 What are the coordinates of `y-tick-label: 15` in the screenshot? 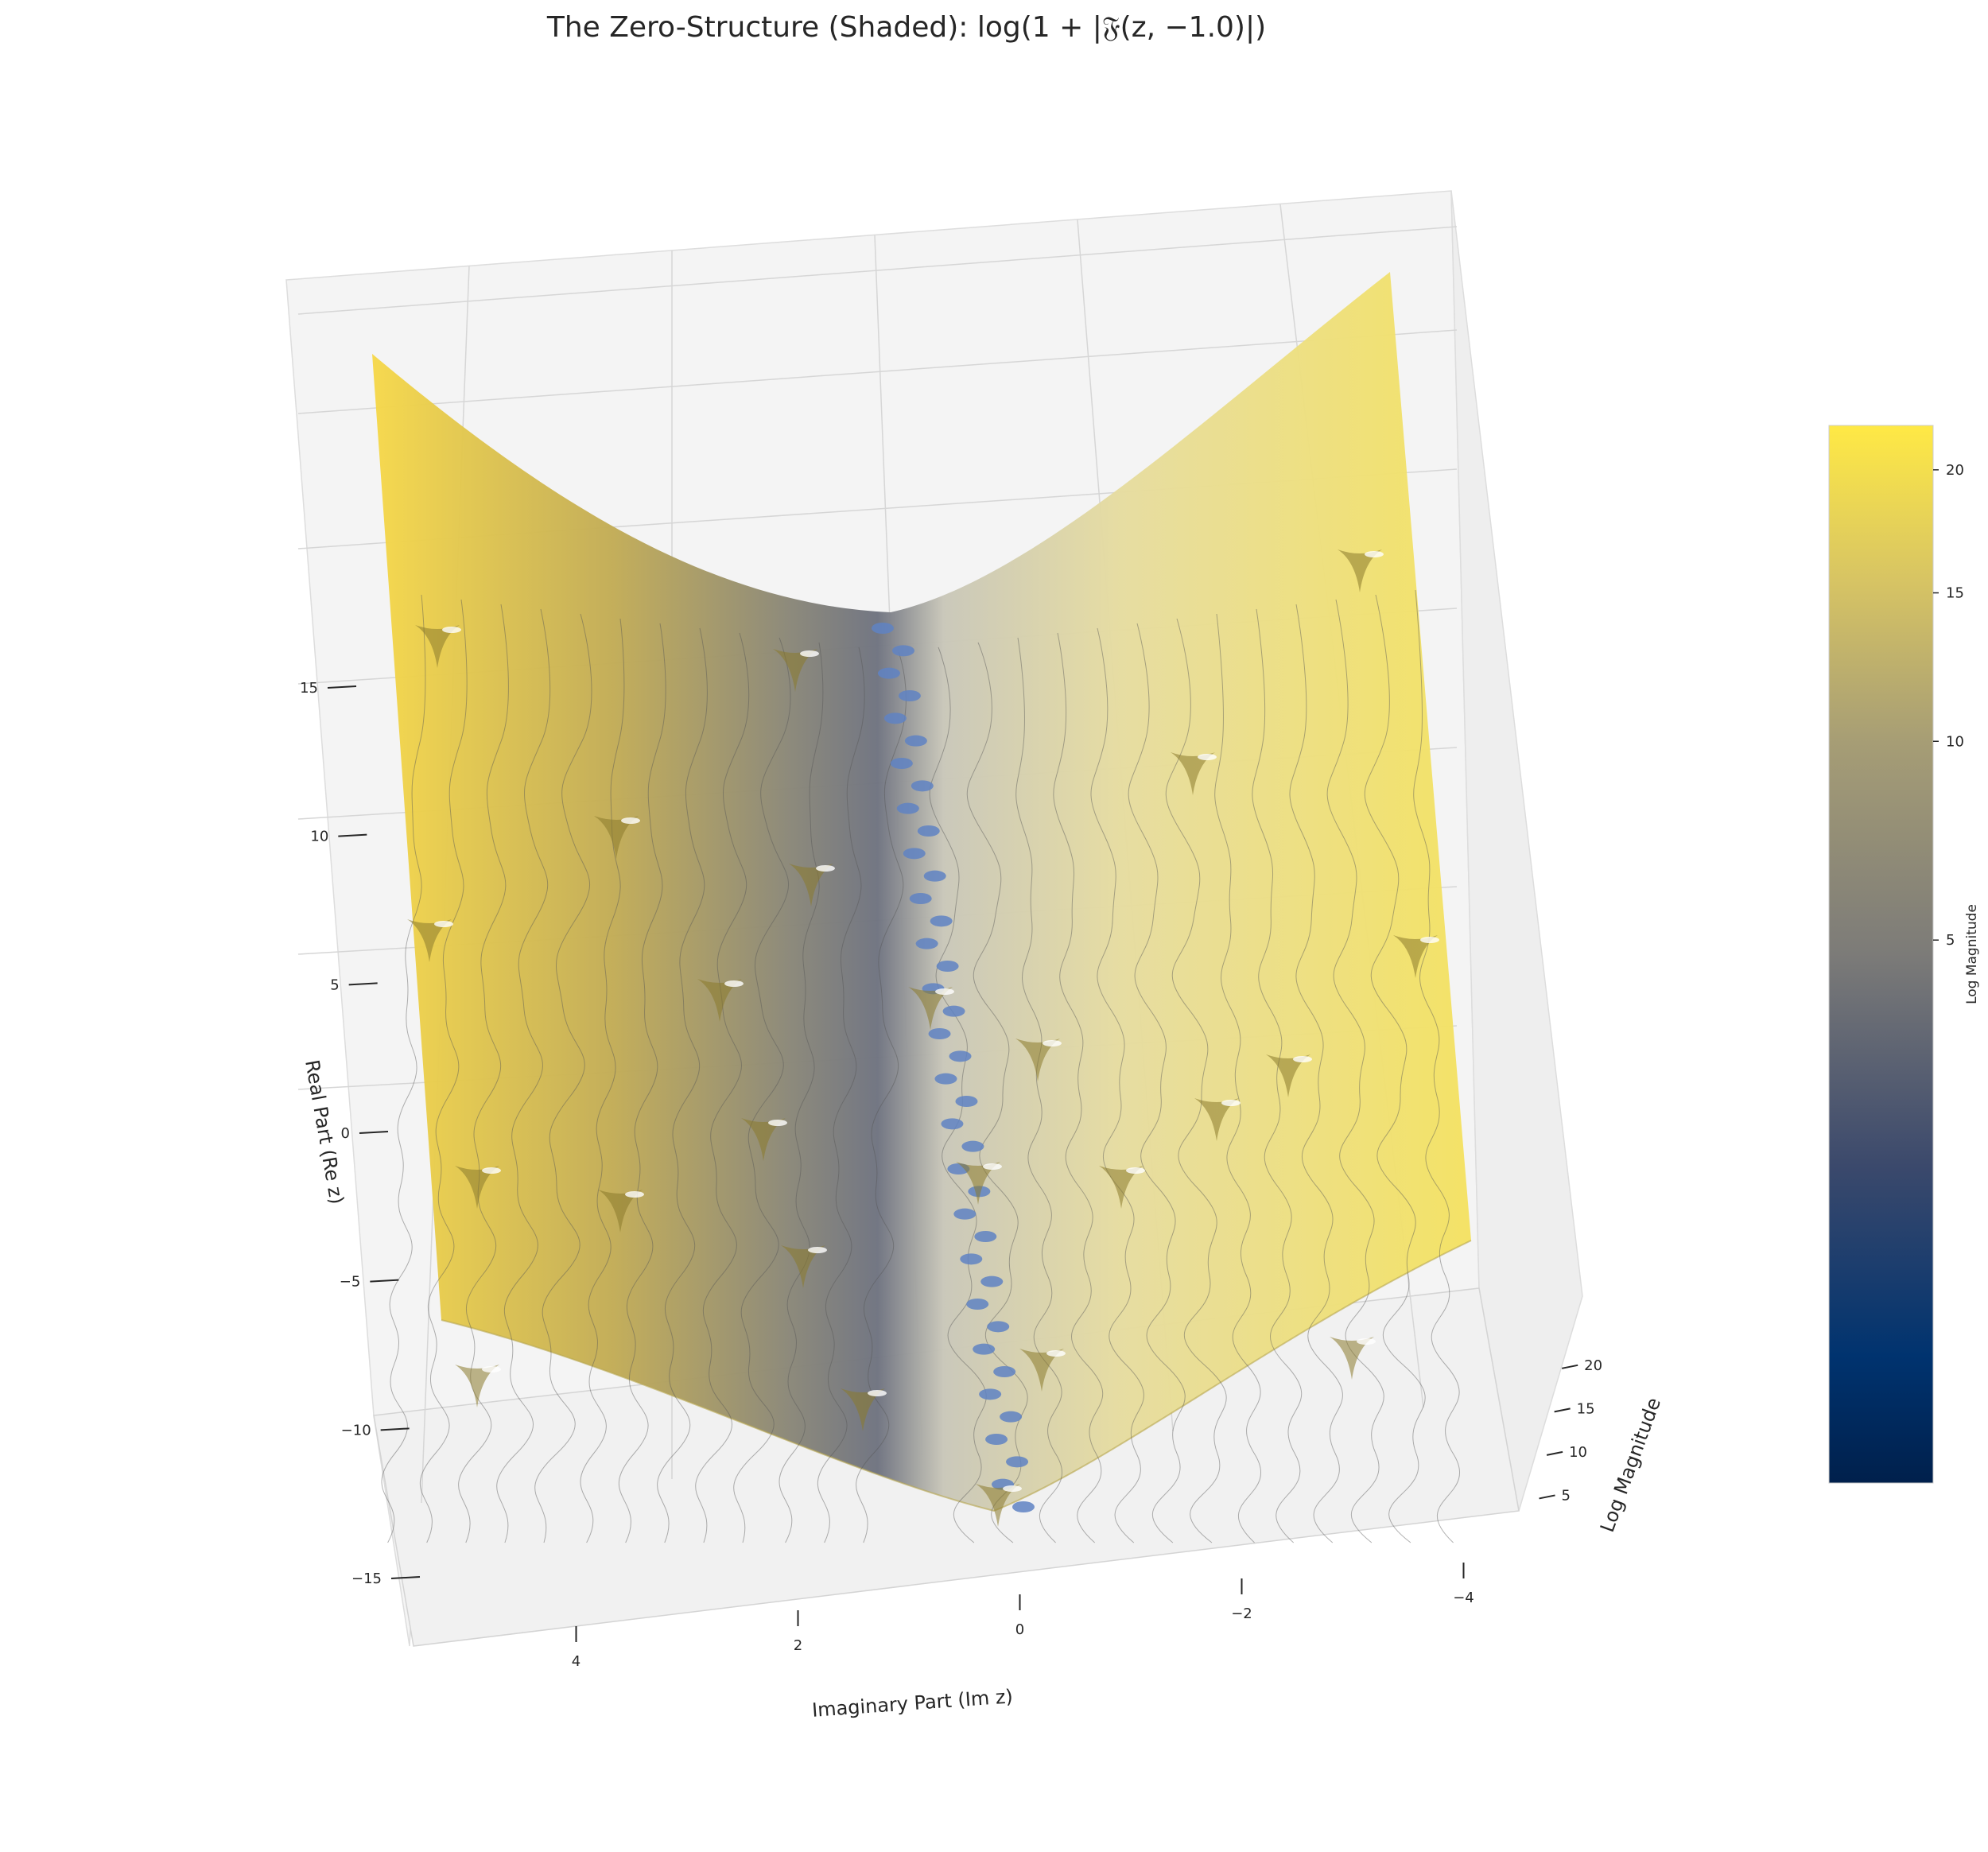 It's located at (309, 689).